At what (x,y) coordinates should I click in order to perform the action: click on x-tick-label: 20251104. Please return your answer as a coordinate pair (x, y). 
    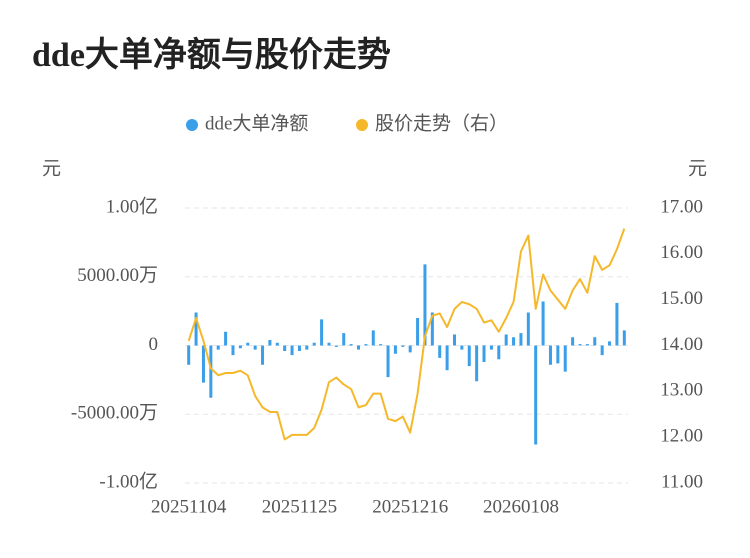
    Looking at the image, I should click on (189, 506).